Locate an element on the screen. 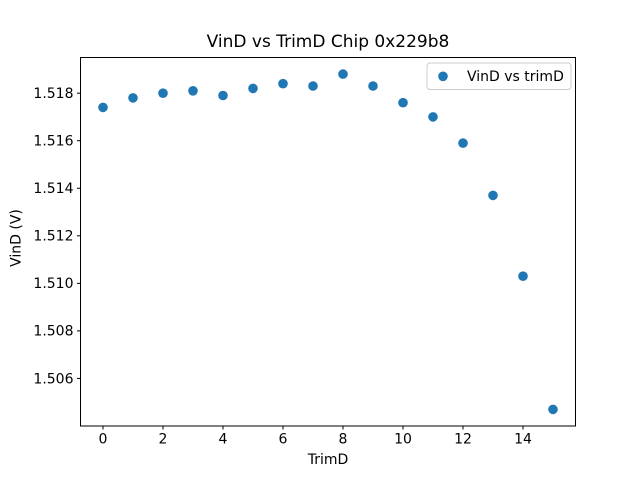  chart-title: VinD vs TrimD Chip 0x229b8 is located at coordinates (328, 42).